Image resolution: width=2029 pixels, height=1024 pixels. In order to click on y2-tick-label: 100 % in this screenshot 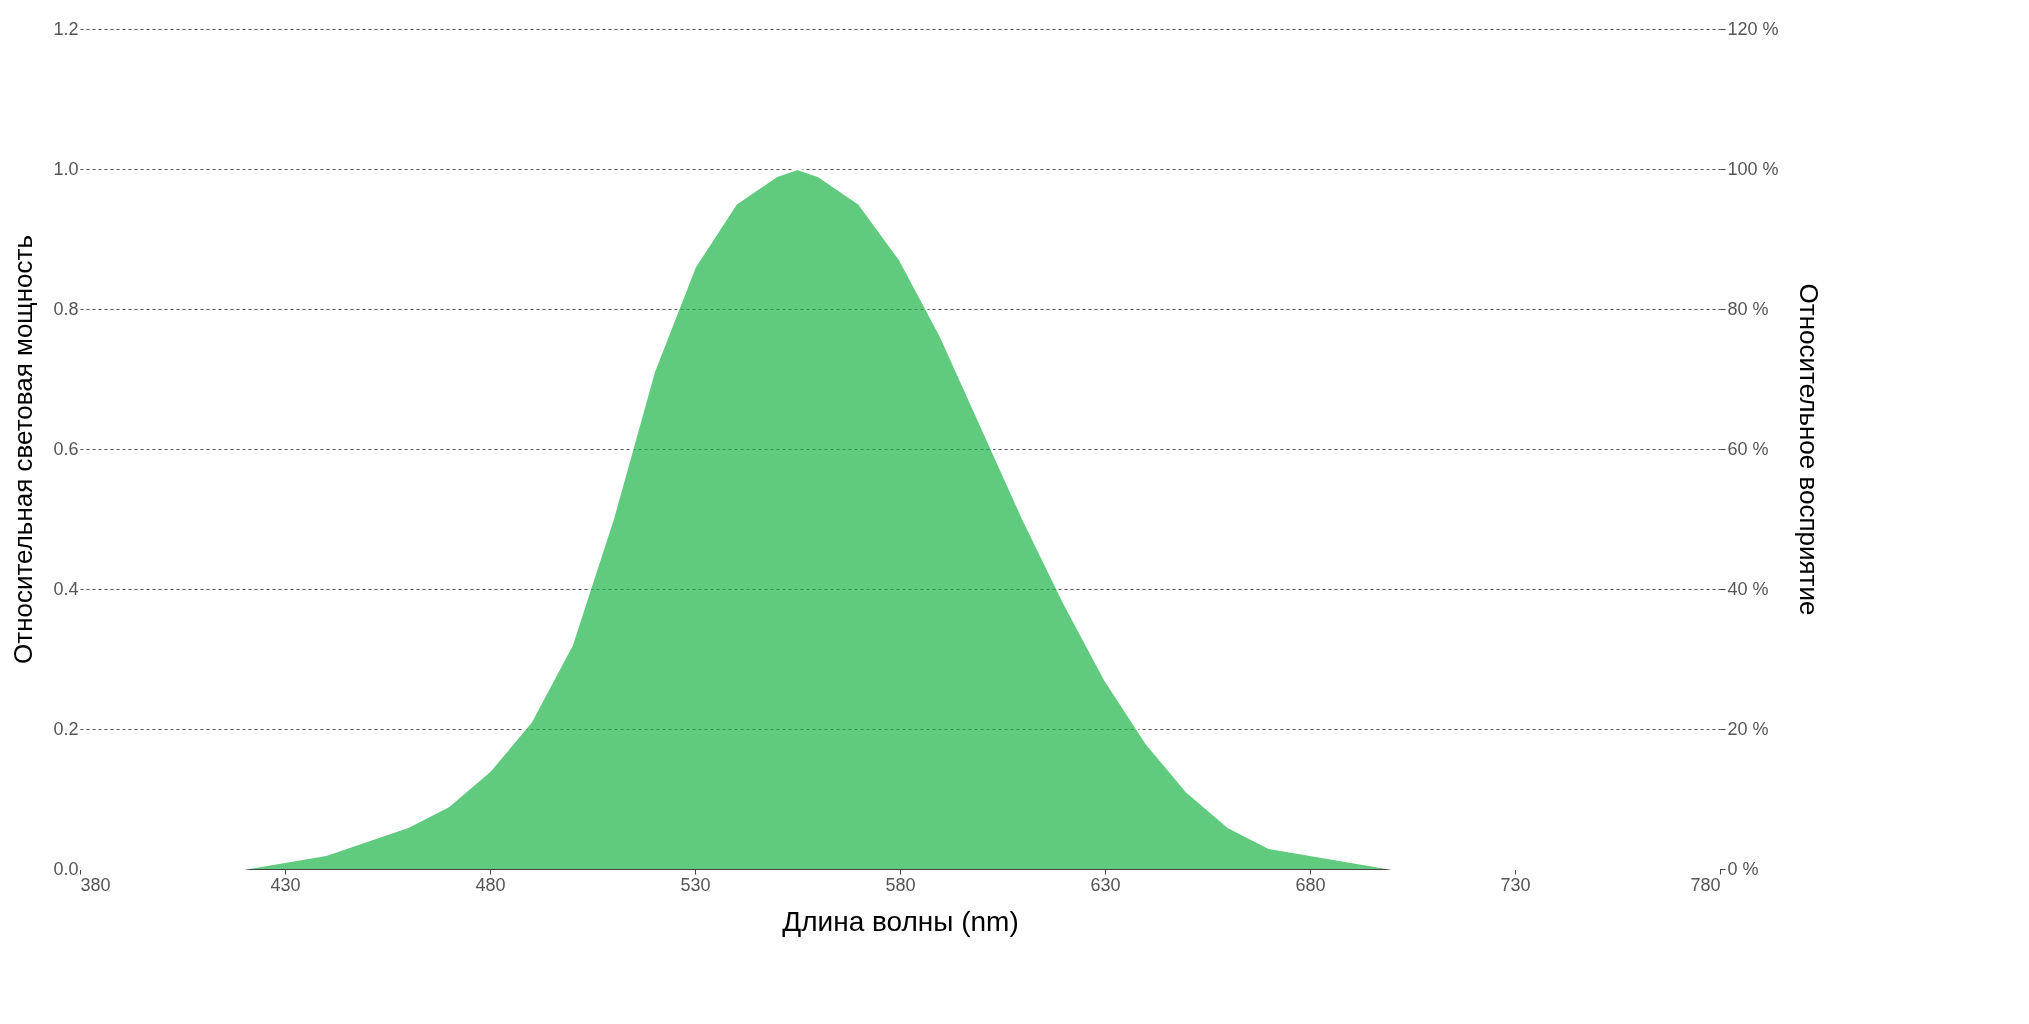, I will do `click(1753, 168)`.